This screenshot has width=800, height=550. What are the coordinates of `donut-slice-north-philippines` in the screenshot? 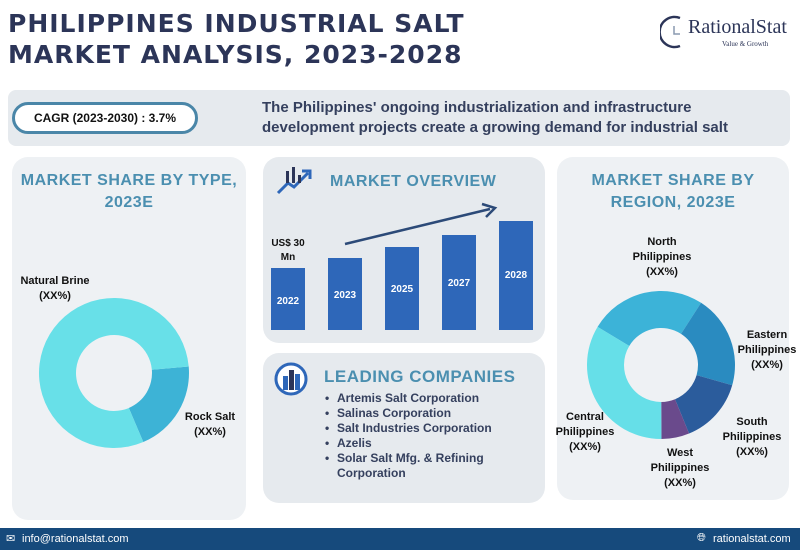 It's located at (649, 318).